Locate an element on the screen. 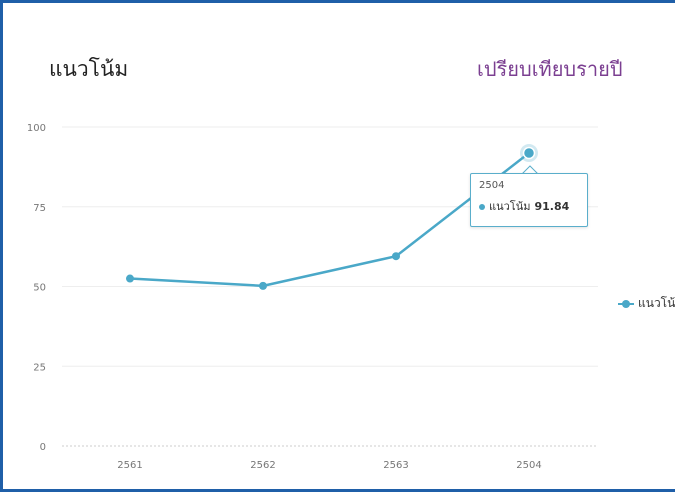 This screenshot has width=675, height=492. x-tick-label: 2562 is located at coordinates (262, 465).